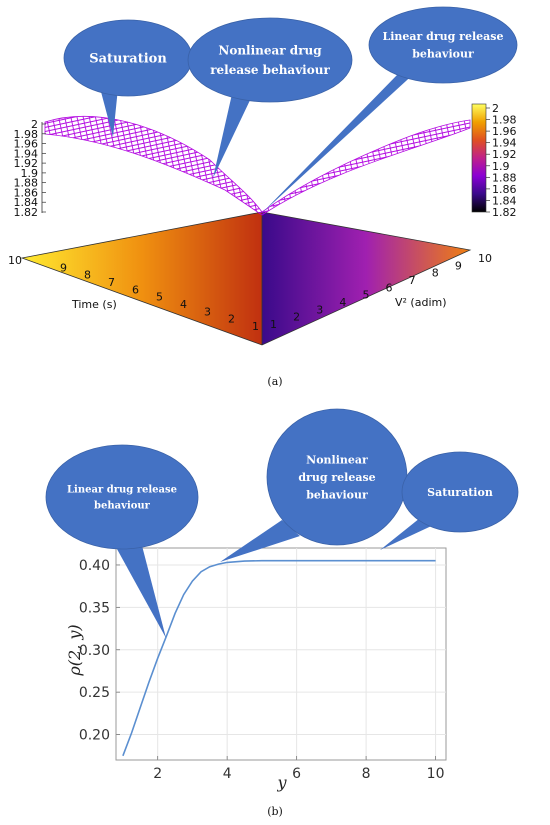 The width and height of the screenshot is (550, 825). I want to click on callout-text: drug release, so click(336, 477).